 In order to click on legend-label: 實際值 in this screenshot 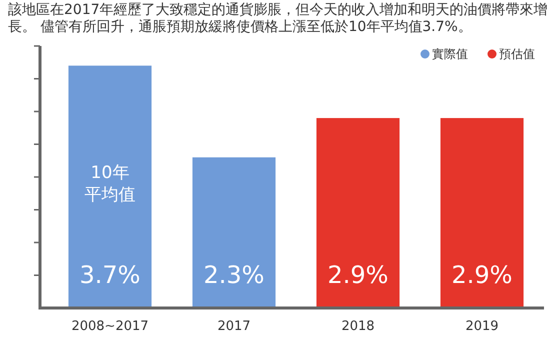, I will do `click(450, 54)`.